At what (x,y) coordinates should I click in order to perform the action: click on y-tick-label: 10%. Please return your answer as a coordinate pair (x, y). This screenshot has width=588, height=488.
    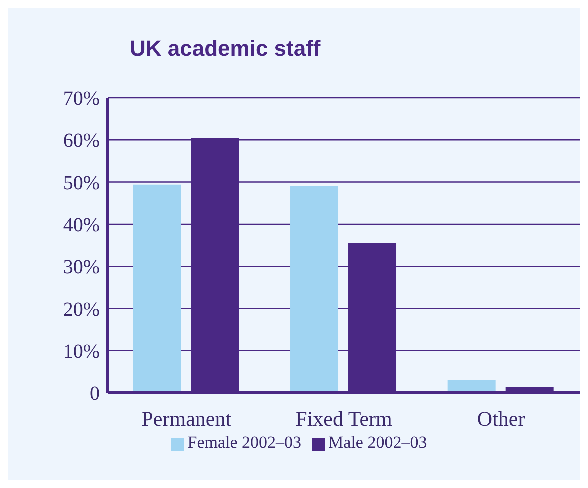
    Looking at the image, I should click on (81, 351).